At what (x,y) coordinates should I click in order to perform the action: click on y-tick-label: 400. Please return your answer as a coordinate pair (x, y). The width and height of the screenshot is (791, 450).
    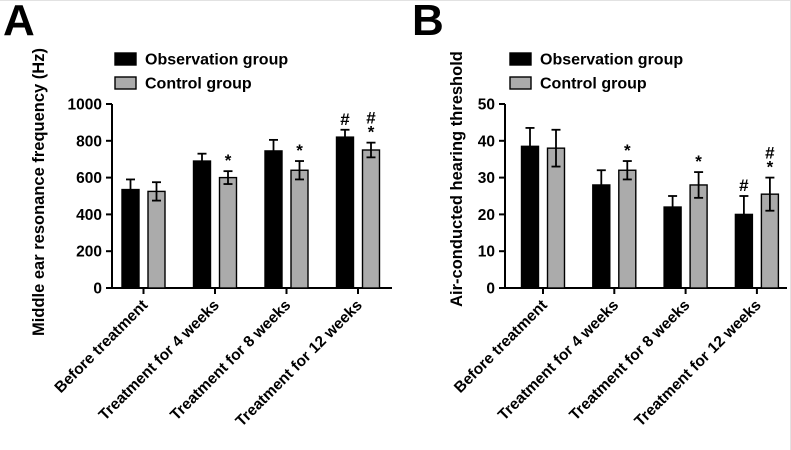
    Looking at the image, I should click on (89, 215).